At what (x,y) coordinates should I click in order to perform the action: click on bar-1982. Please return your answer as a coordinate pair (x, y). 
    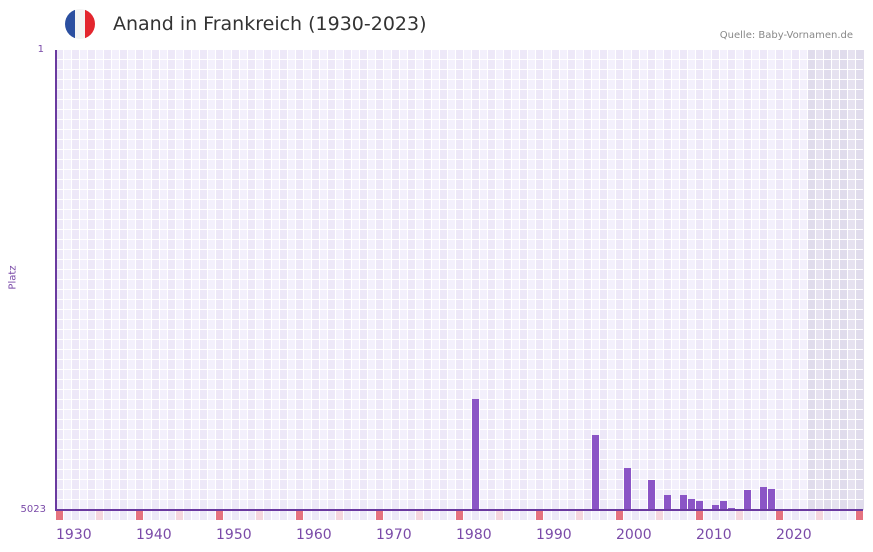
    Looking at the image, I should click on (475, 454).